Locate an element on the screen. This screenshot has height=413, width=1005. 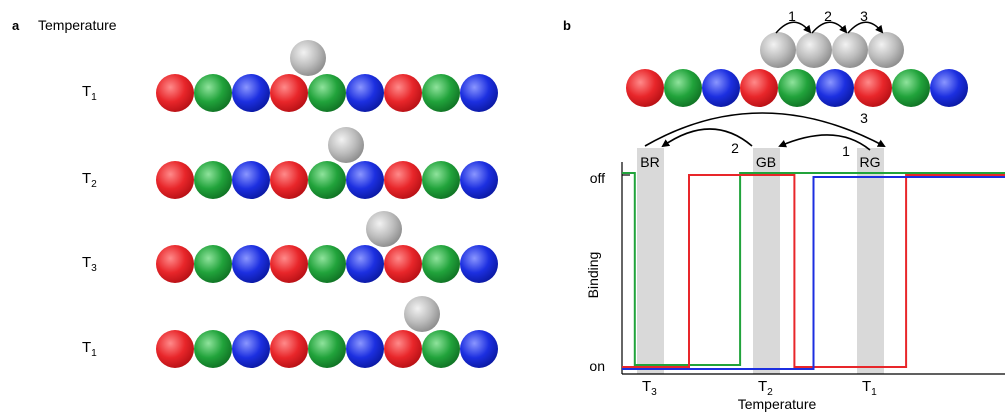
chain-row-1: T1 is located at coordinates (290, 76).